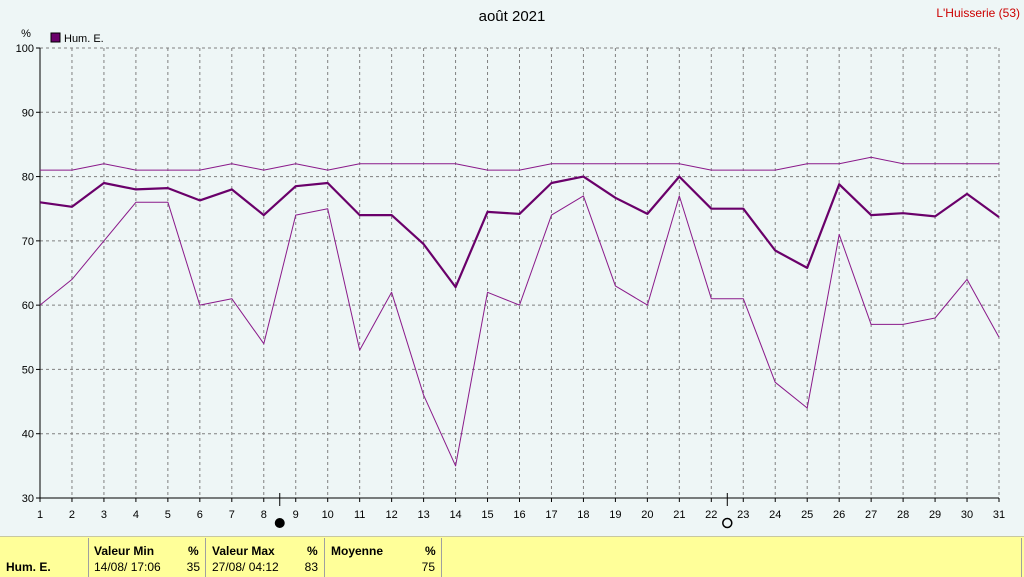 This screenshot has width=1024, height=577. What do you see at coordinates (28, 567) in the screenshot?
I see `stats-row-label: Hum. E.` at bounding box center [28, 567].